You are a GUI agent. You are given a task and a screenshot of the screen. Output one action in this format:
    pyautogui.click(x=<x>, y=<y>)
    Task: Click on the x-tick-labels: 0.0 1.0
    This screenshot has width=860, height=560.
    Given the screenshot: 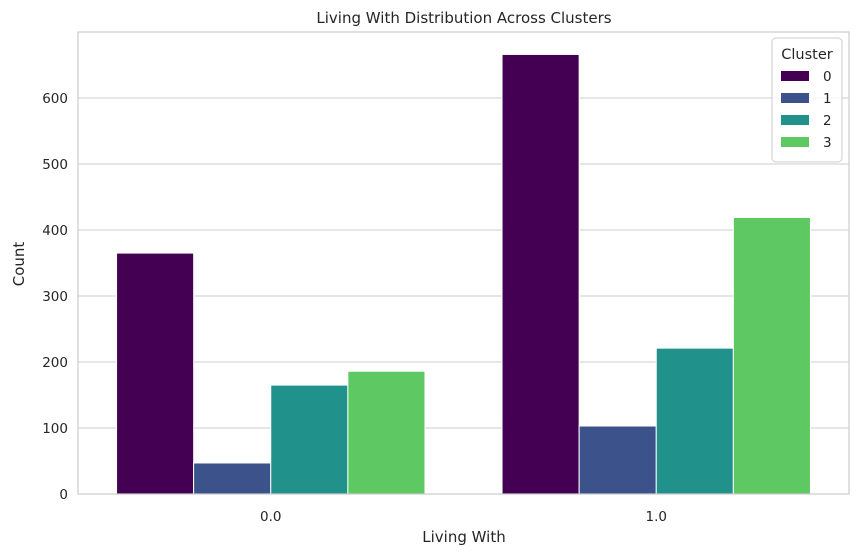 What is the action you would take?
    pyautogui.click(x=463, y=517)
    